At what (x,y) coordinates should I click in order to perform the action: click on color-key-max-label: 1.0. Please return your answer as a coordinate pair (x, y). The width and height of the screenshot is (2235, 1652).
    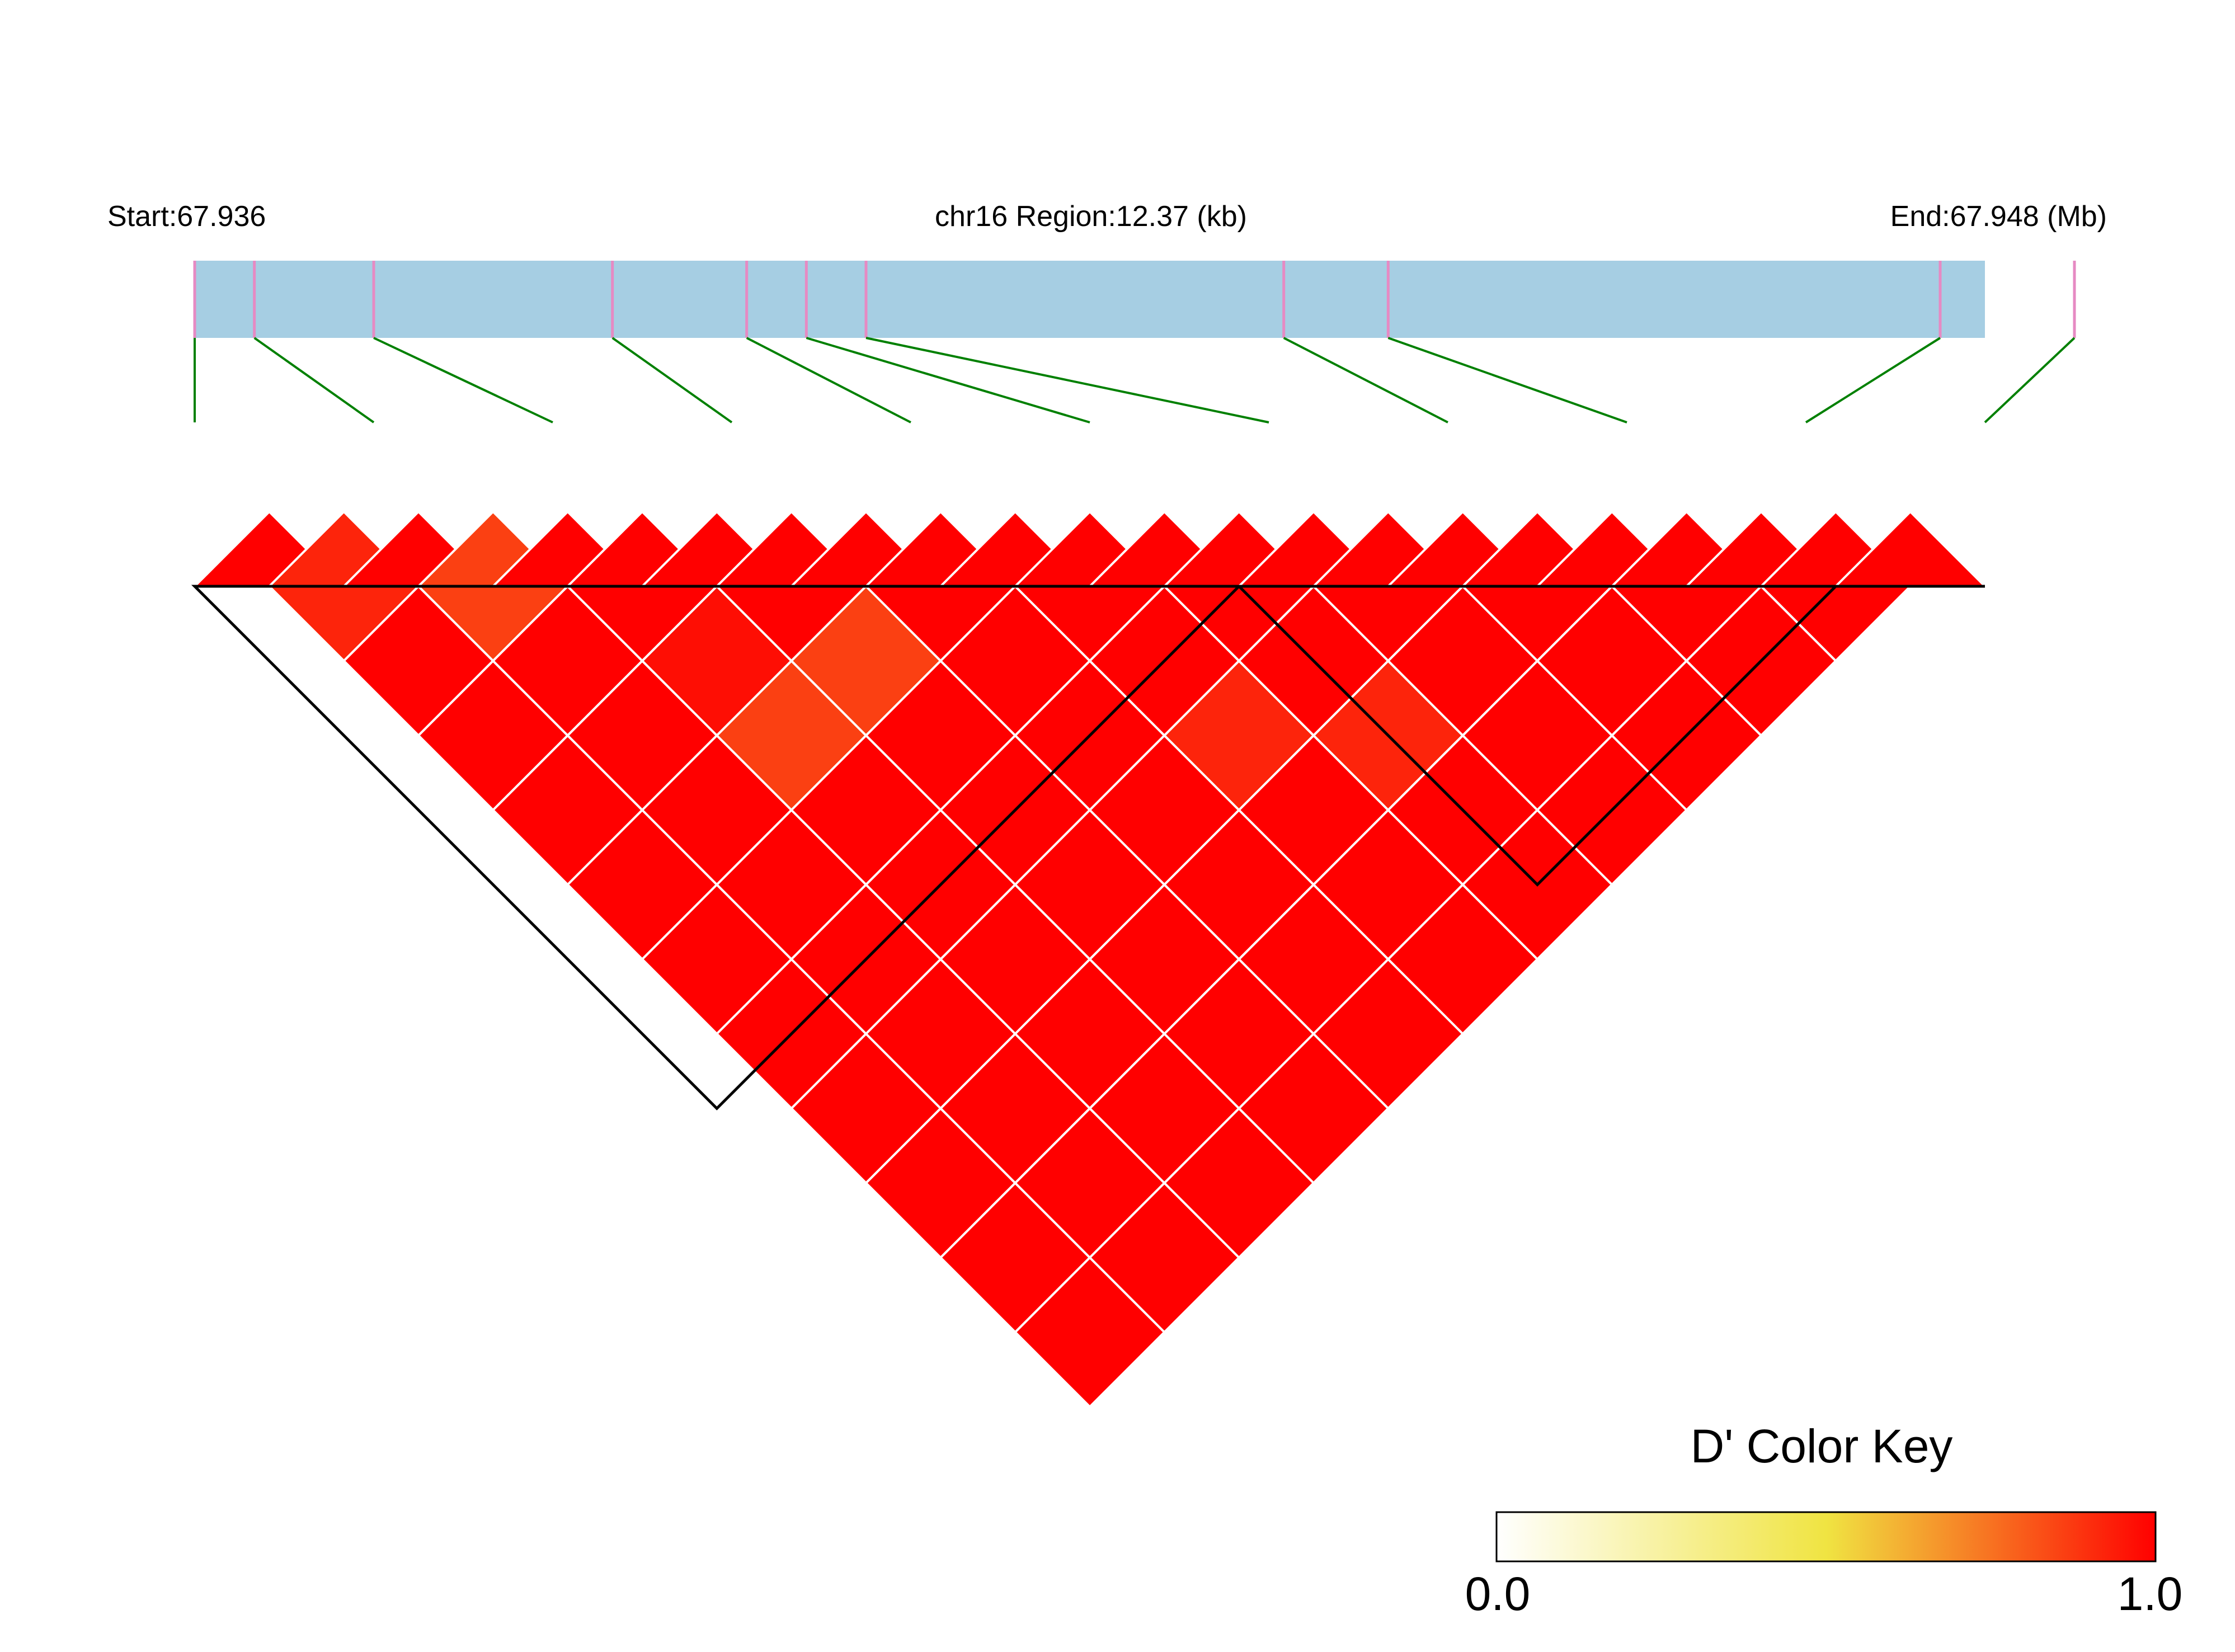
    Looking at the image, I should click on (2150, 1594).